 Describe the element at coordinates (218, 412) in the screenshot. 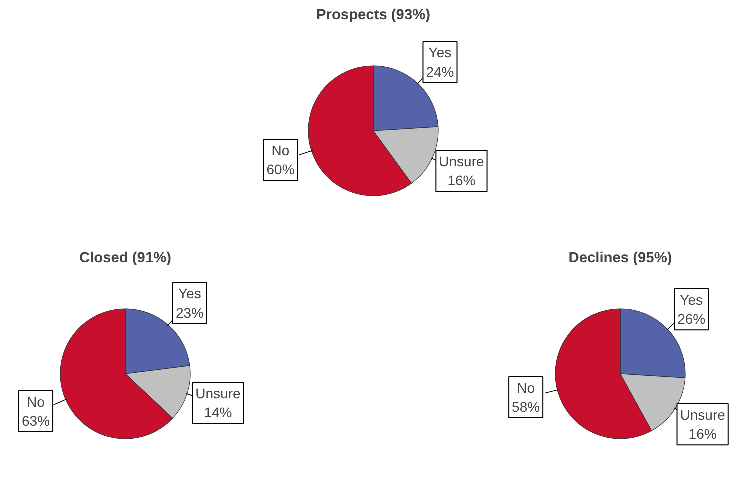

I see `data-label: 14%` at that location.